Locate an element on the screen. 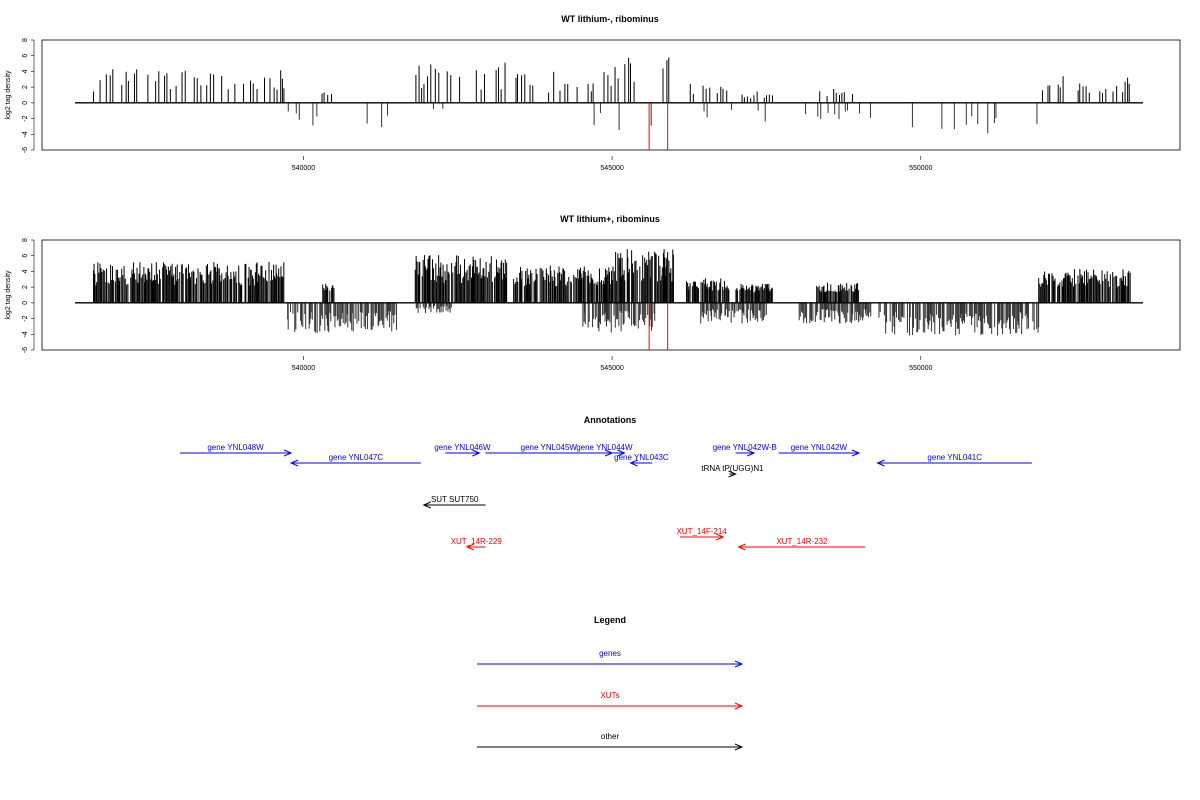 The height and width of the screenshot is (800, 1200). feature-xut: XUT_14R-232 is located at coordinates (801, 544).